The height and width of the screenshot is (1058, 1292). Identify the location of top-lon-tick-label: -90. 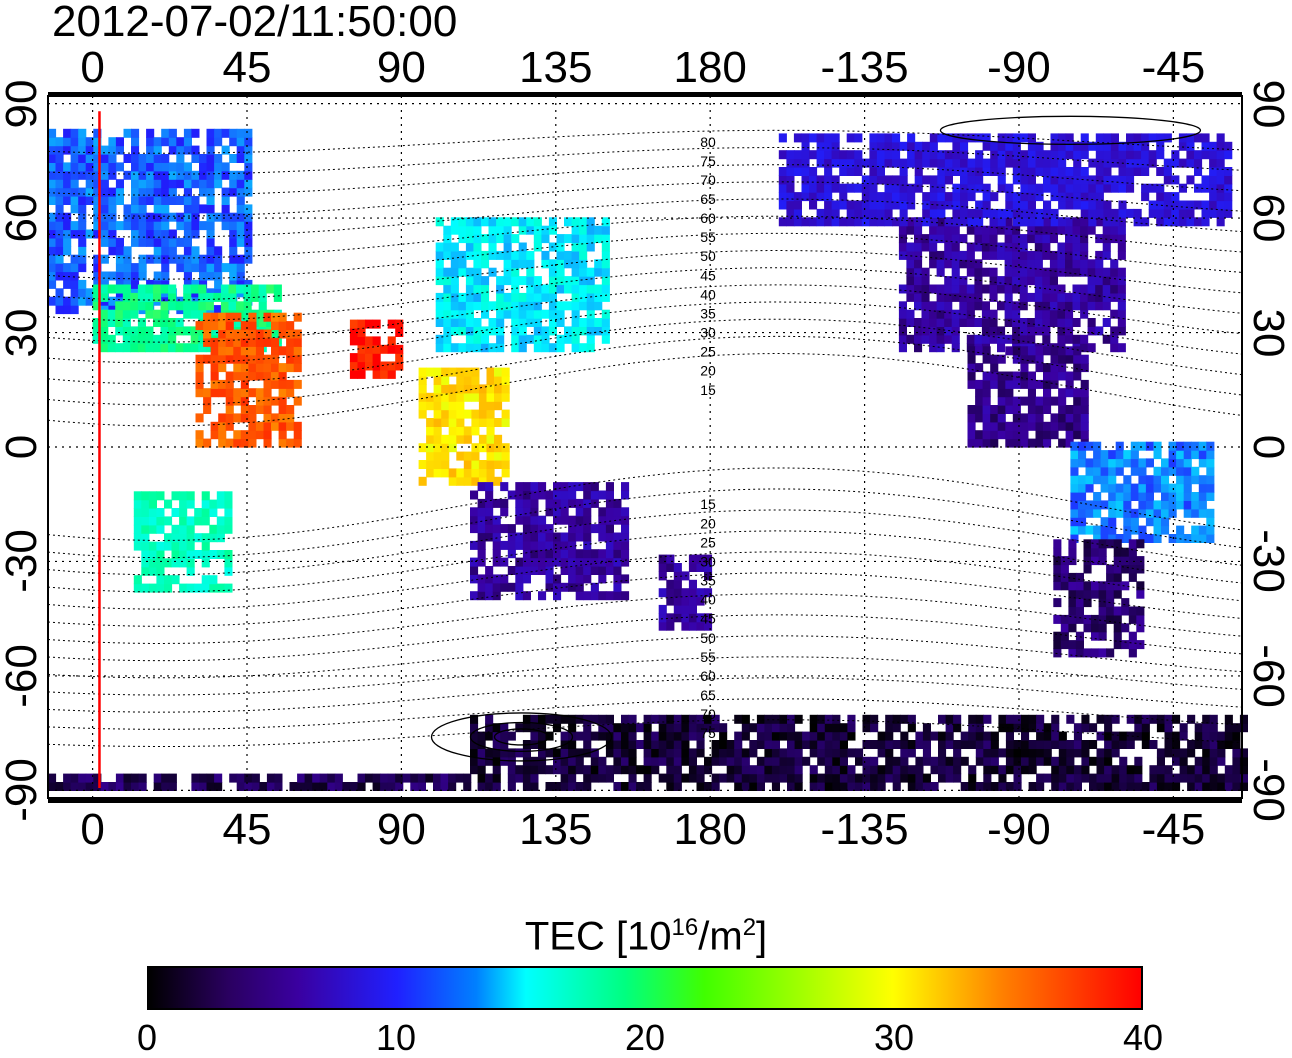
(1019, 67).